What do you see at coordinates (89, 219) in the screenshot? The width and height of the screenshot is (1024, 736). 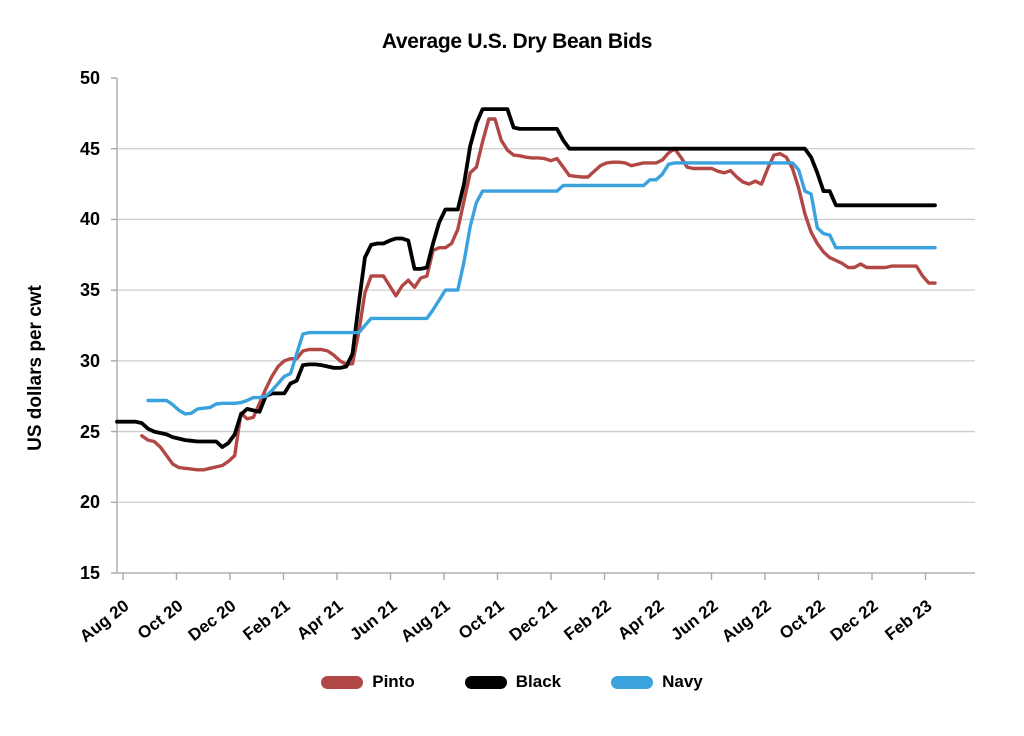 I see `y-tick-label: 40` at bounding box center [89, 219].